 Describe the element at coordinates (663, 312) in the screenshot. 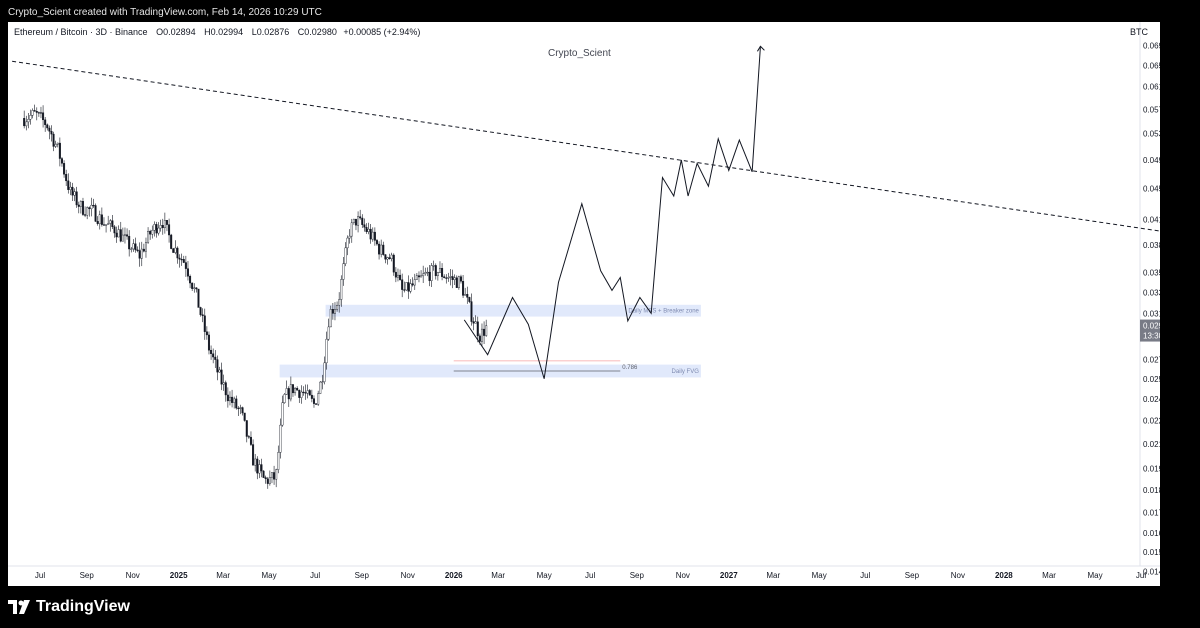

I see `zone-label: Daily MSS + Breaker zone` at that location.